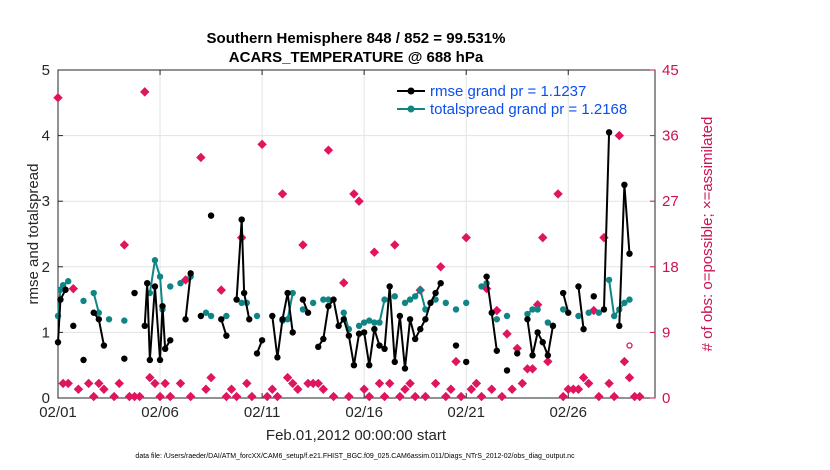  Describe the element at coordinates (629, 345) in the screenshot. I see `obs-possible-point` at that location.